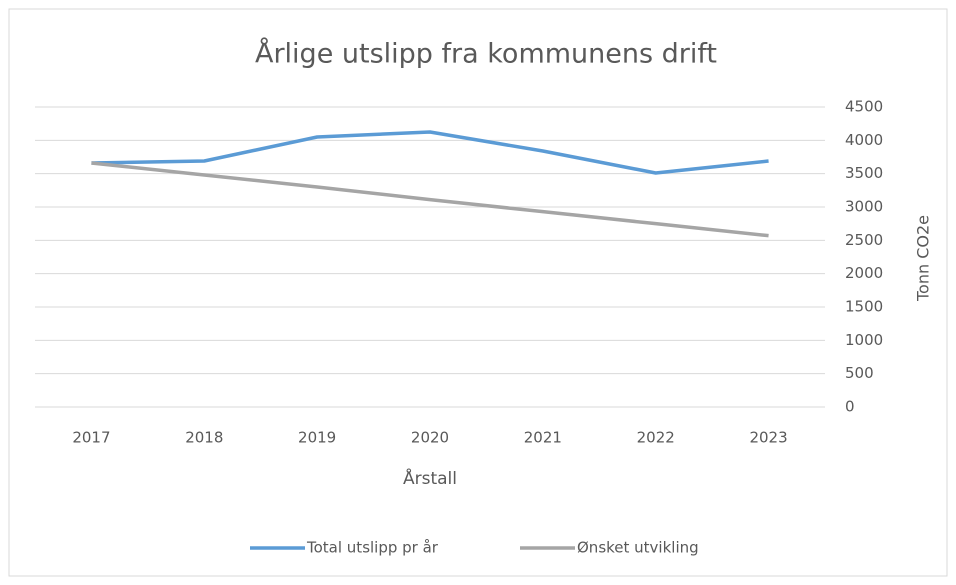 This screenshot has width=956, height=585. I want to click on y-tick-label: 500, so click(859, 373).